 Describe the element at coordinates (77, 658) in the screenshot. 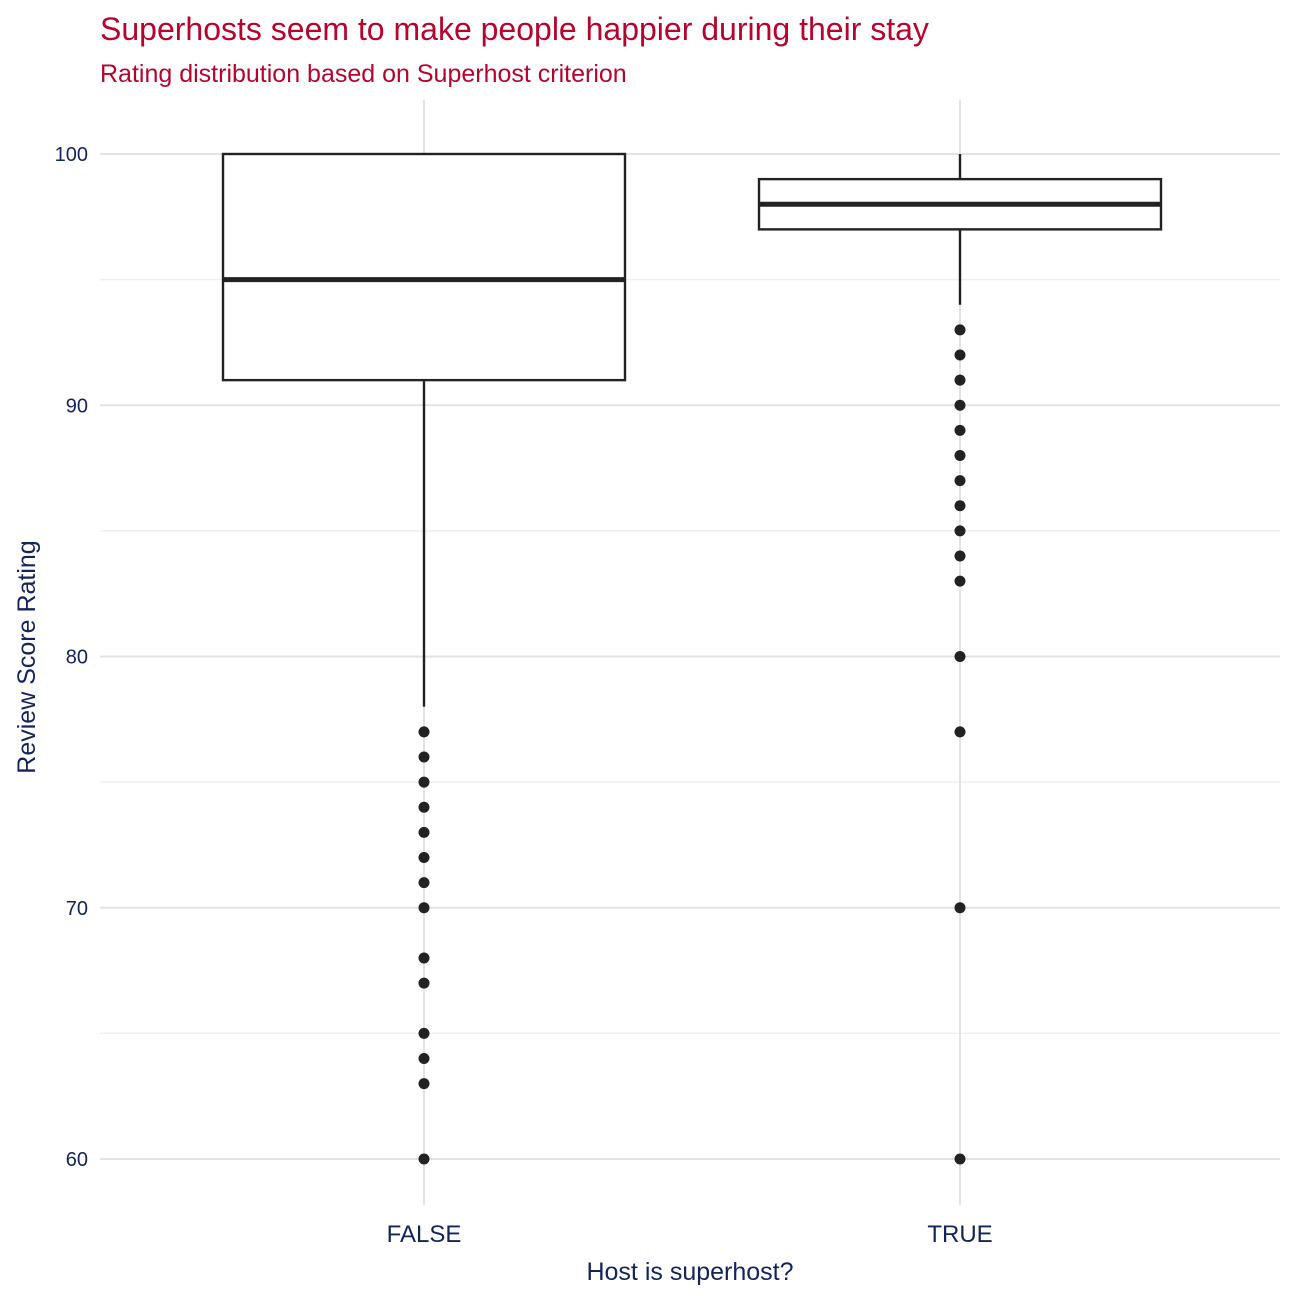

I see `y-tick-label: 80` at that location.